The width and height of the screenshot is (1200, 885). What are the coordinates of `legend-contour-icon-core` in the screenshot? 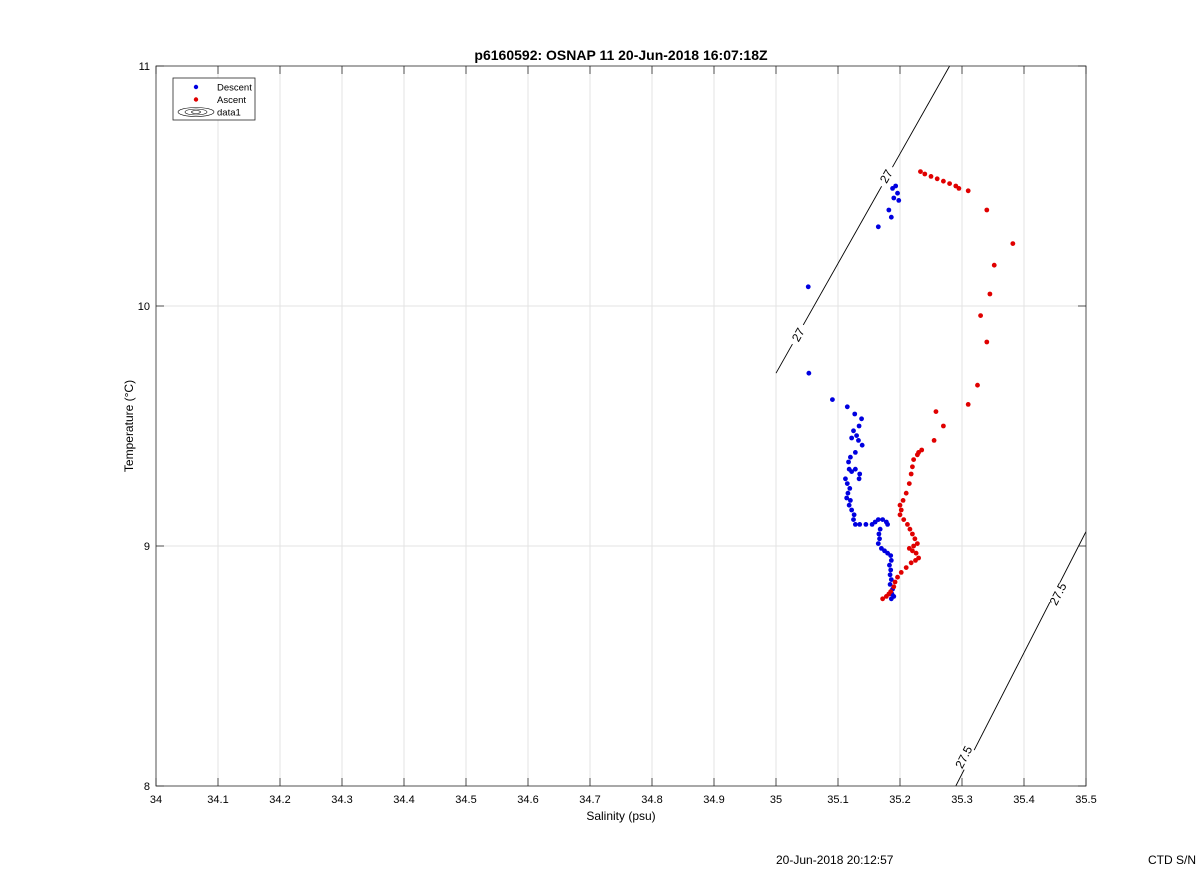 It's located at (196, 112).